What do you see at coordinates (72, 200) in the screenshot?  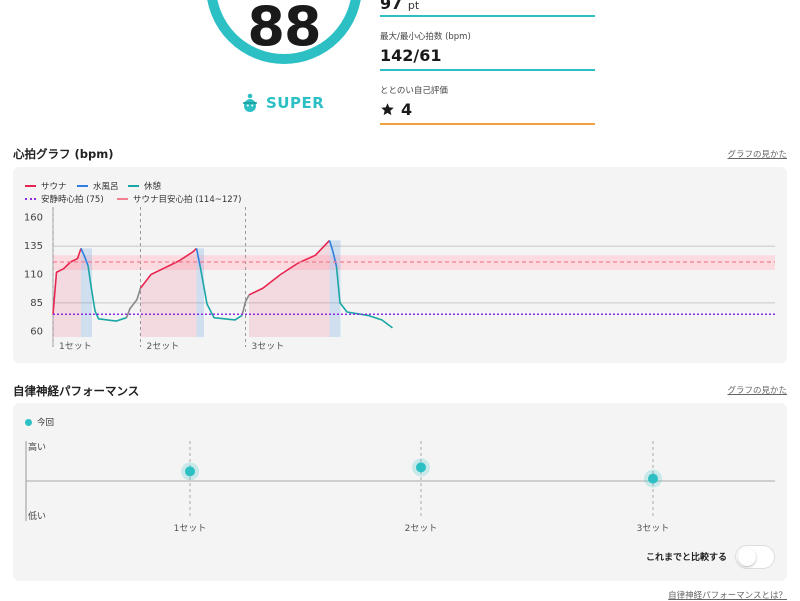 I see `legend-label: 安静時心拍 (75)` at bounding box center [72, 200].